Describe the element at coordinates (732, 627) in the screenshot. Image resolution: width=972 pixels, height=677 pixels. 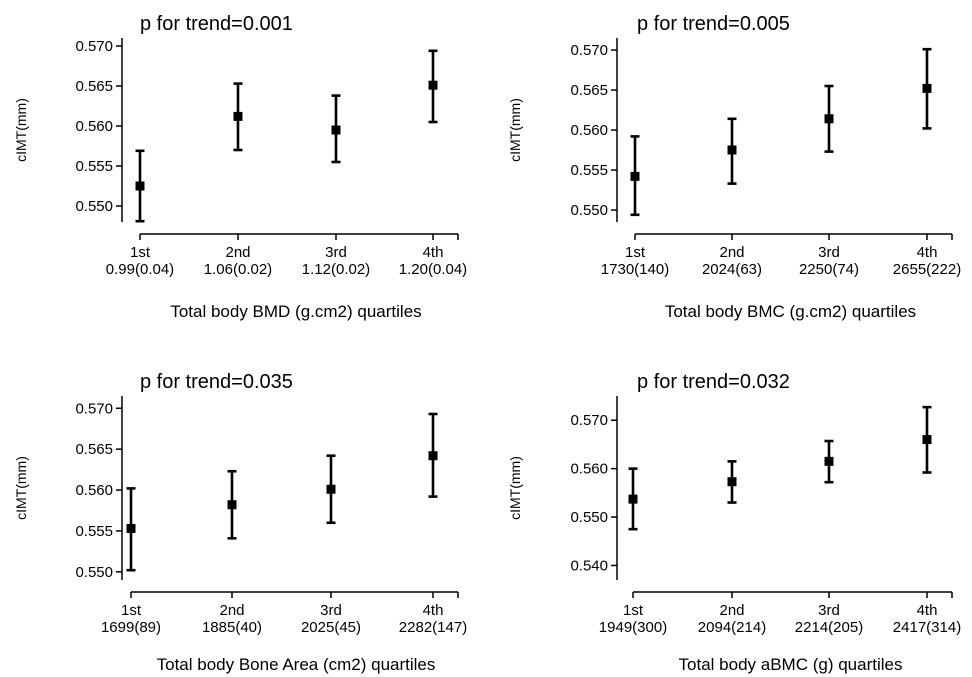
I see `x-tick-sublabel: 2094(214)` at that location.